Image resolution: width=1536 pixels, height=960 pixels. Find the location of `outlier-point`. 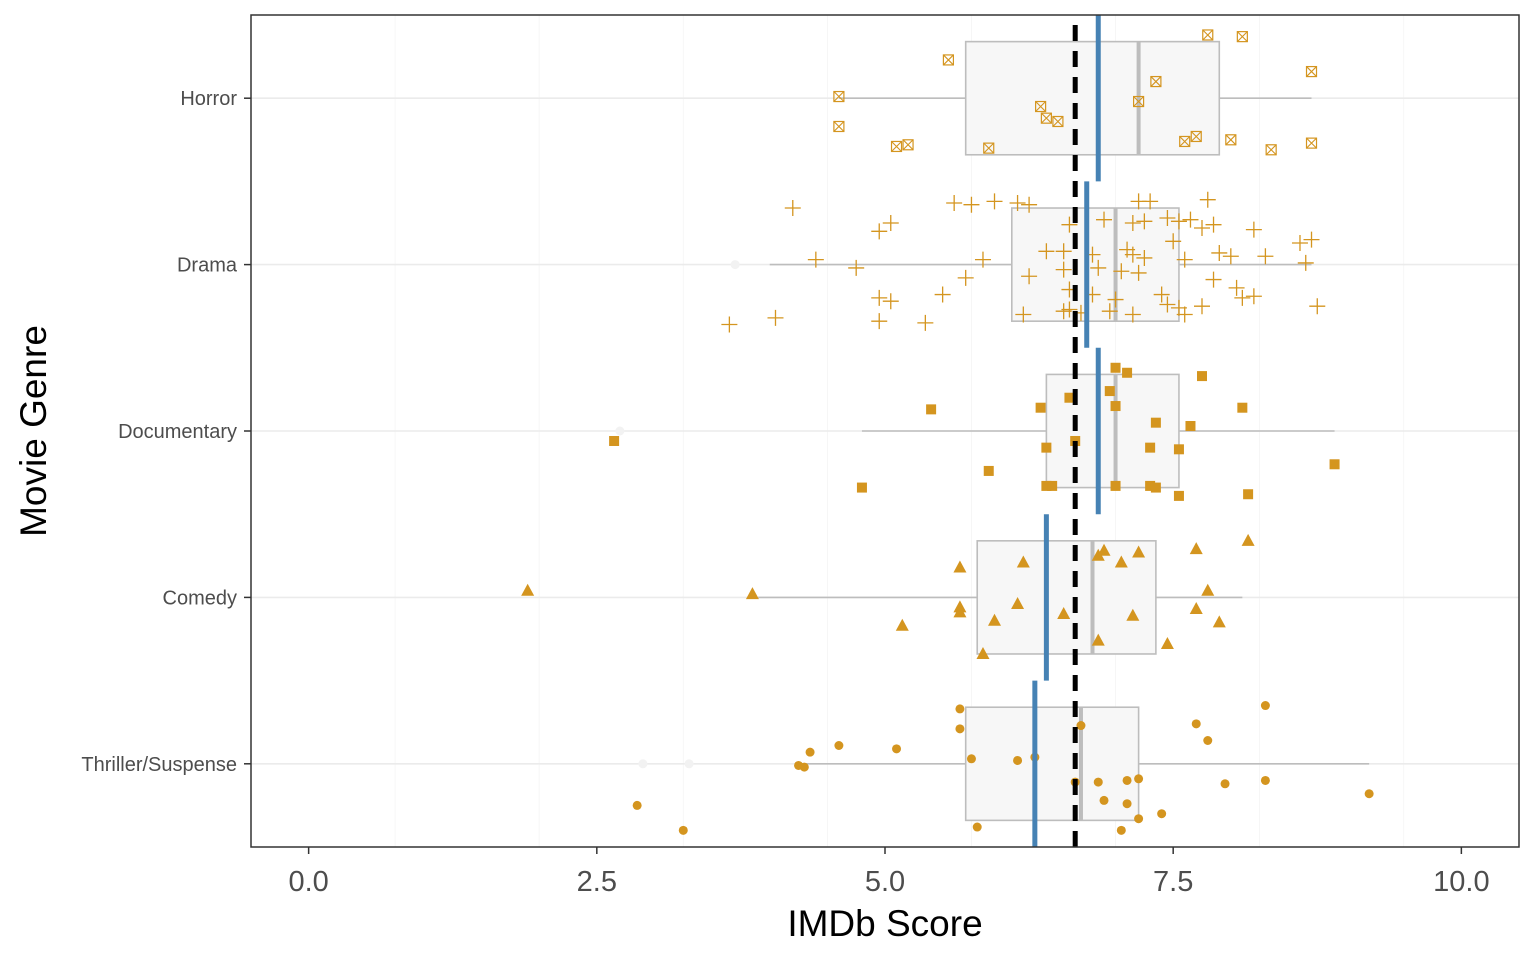

outlier-point is located at coordinates (689, 764).